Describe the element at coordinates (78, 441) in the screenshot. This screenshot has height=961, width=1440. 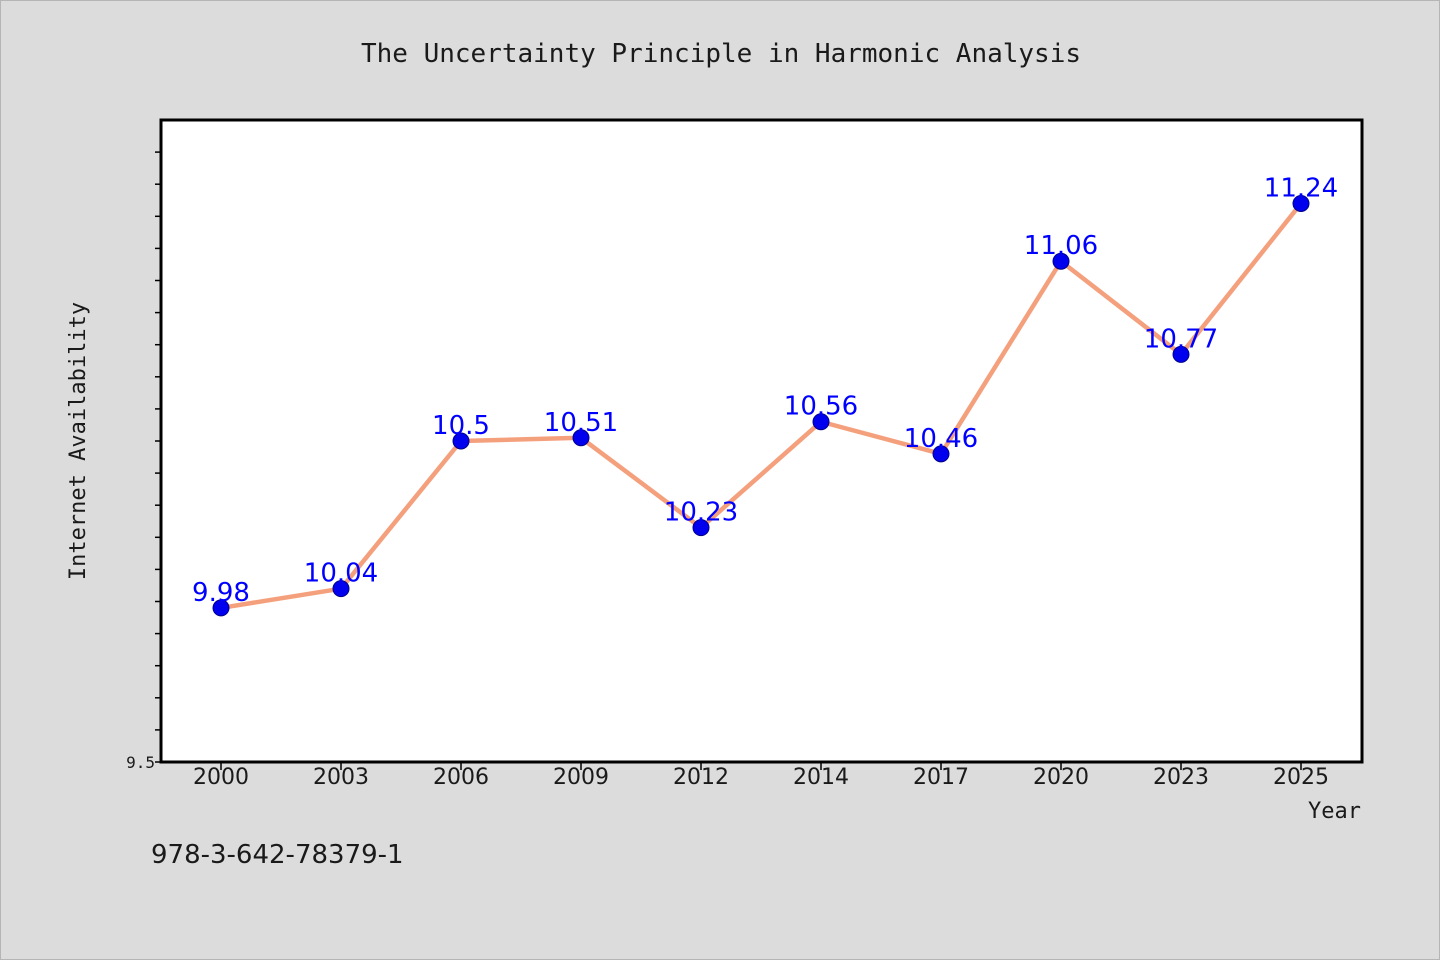
I see `y-axis-label: Internet Availability` at that location.